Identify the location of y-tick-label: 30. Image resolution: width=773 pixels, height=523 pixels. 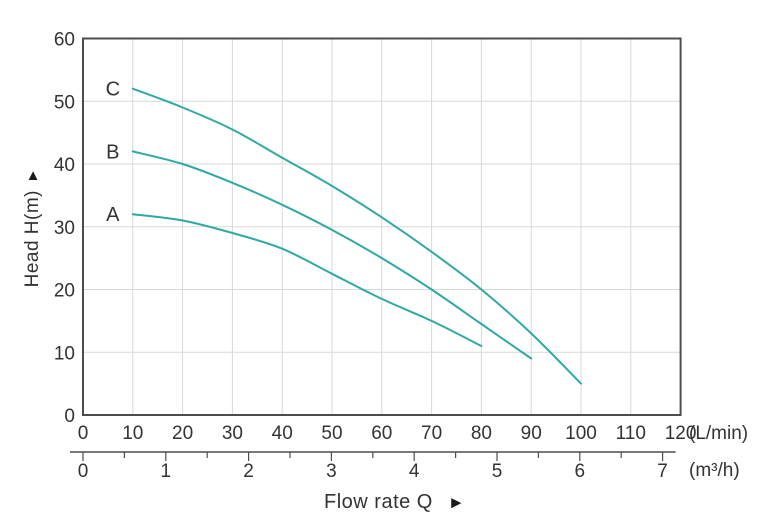
(64, 228).